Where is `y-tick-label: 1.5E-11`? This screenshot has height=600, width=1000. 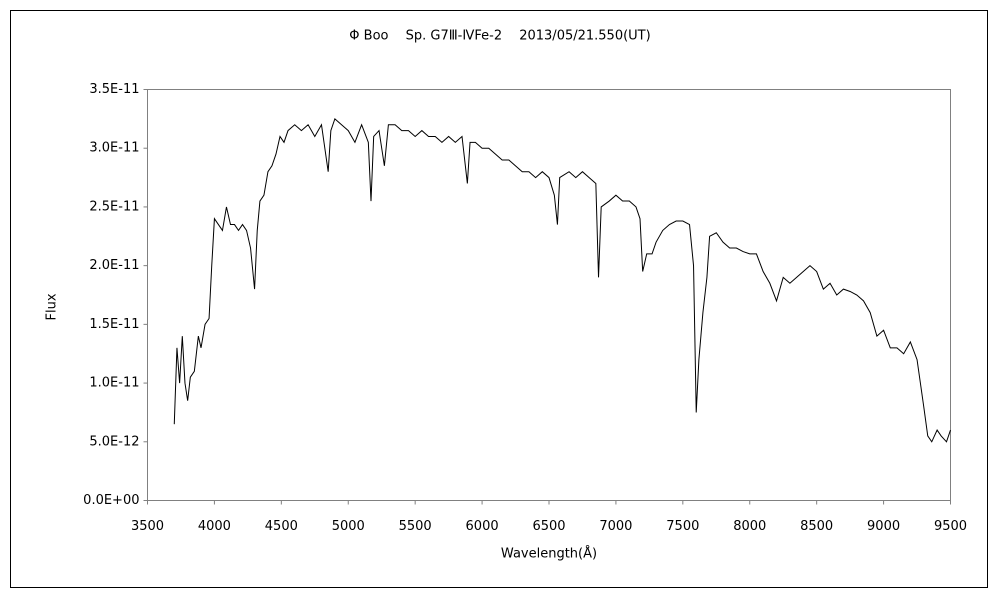
y-tick-label: 1.5E-11 is located at coordinates (114, 324).